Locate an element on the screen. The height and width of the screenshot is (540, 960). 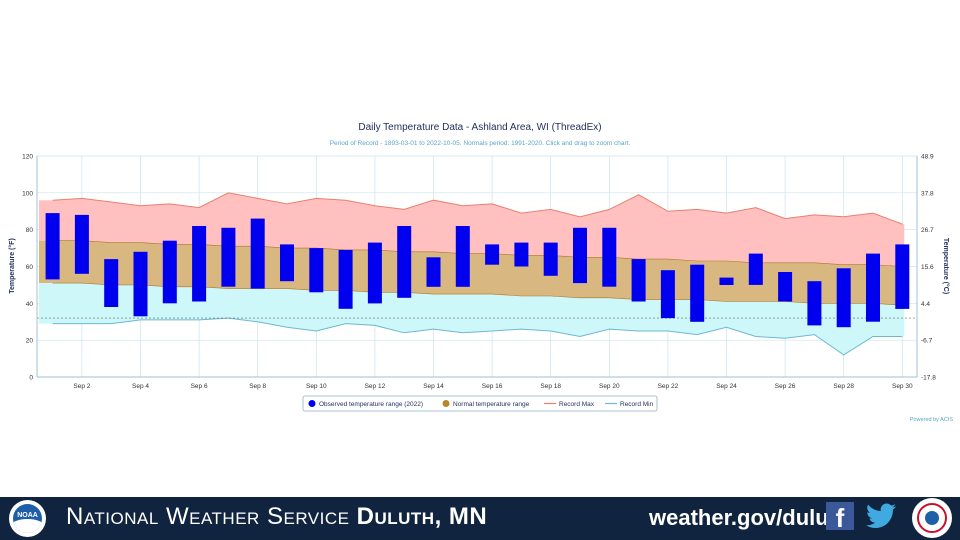
twitter-icon is located at coordinates (881, 516).